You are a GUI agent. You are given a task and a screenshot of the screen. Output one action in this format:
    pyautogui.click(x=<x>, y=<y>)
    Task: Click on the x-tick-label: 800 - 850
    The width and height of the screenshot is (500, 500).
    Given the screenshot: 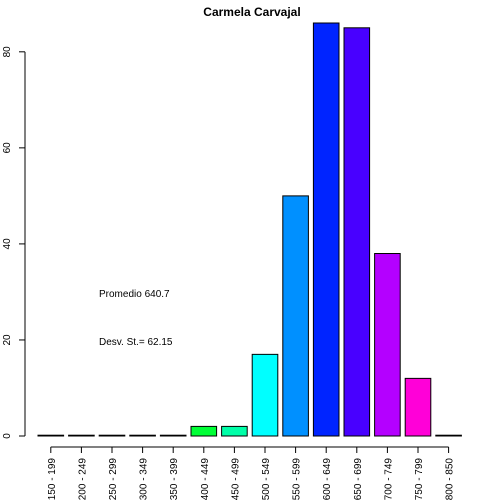 What is the action you would take?
    pyautogui.click(x=450, y=479)
    